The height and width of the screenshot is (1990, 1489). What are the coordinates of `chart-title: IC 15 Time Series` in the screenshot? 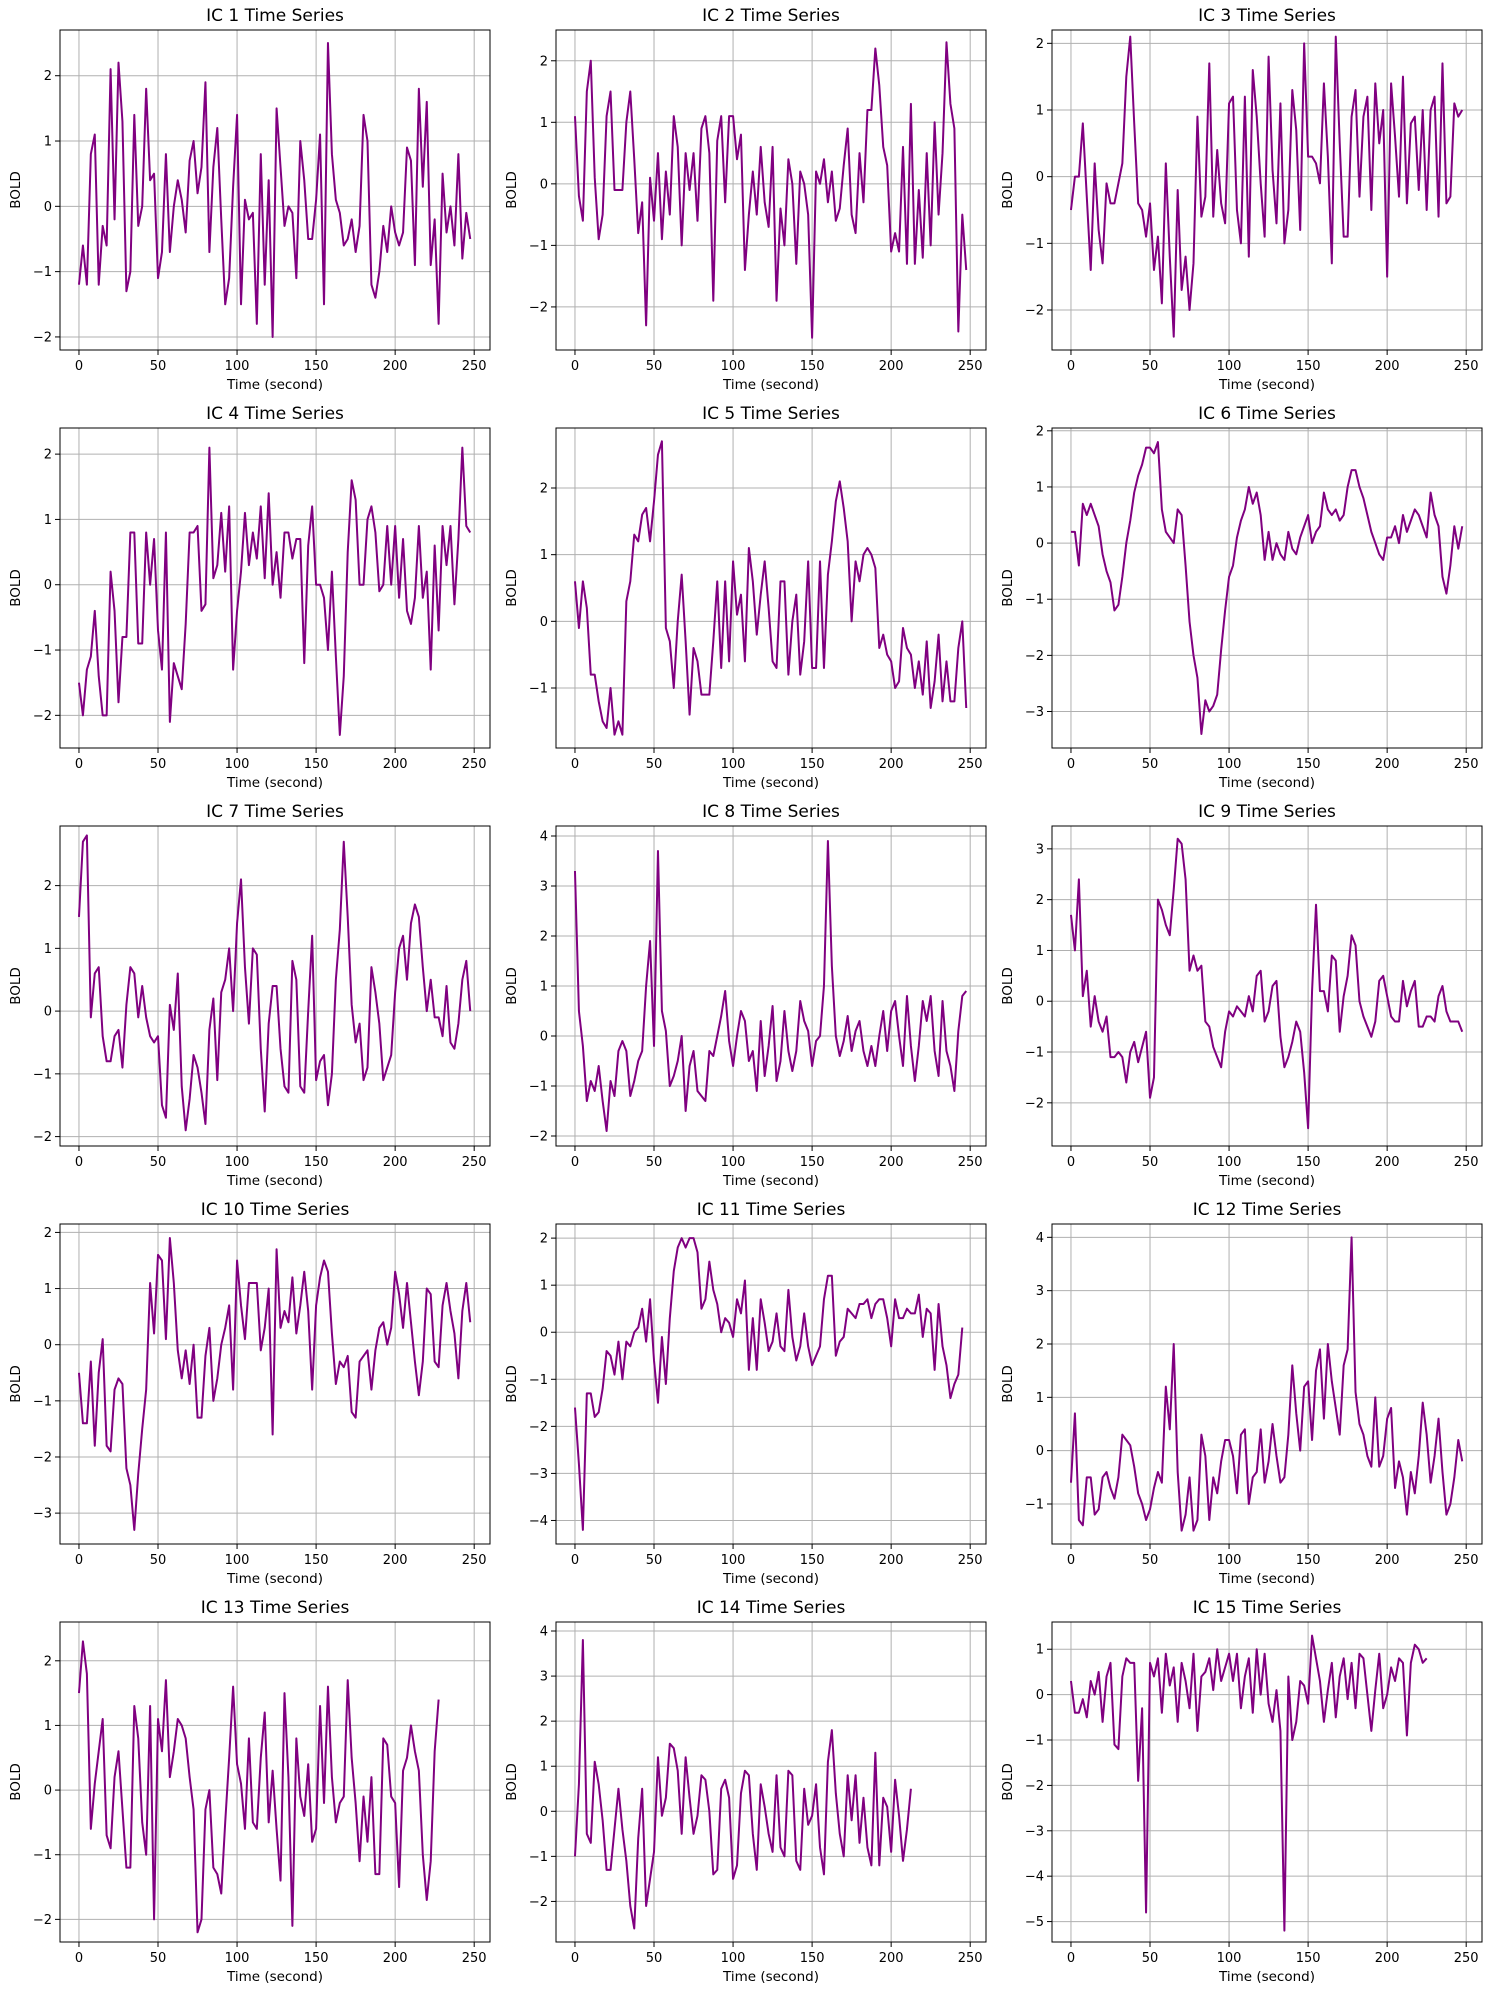 It's located at (1267, 1608).